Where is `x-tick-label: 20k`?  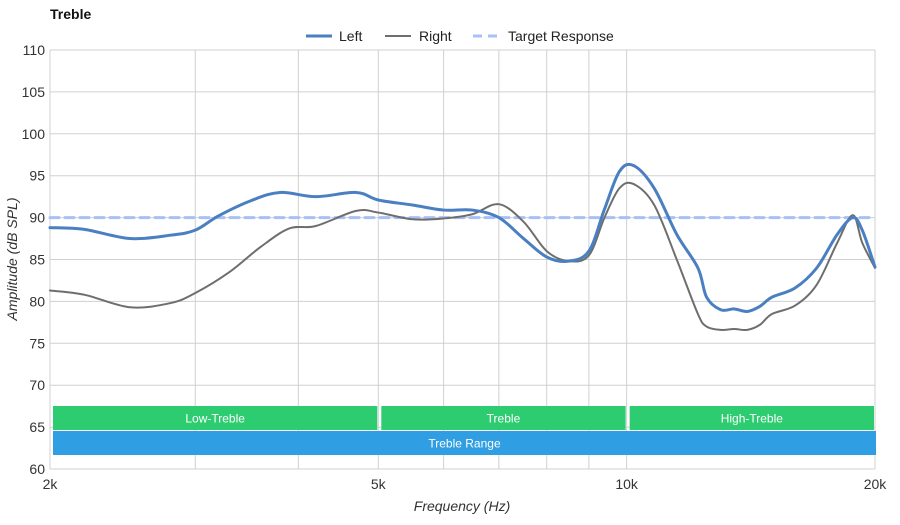 x-tick-label: 20k is located at coordinates (876, 484).